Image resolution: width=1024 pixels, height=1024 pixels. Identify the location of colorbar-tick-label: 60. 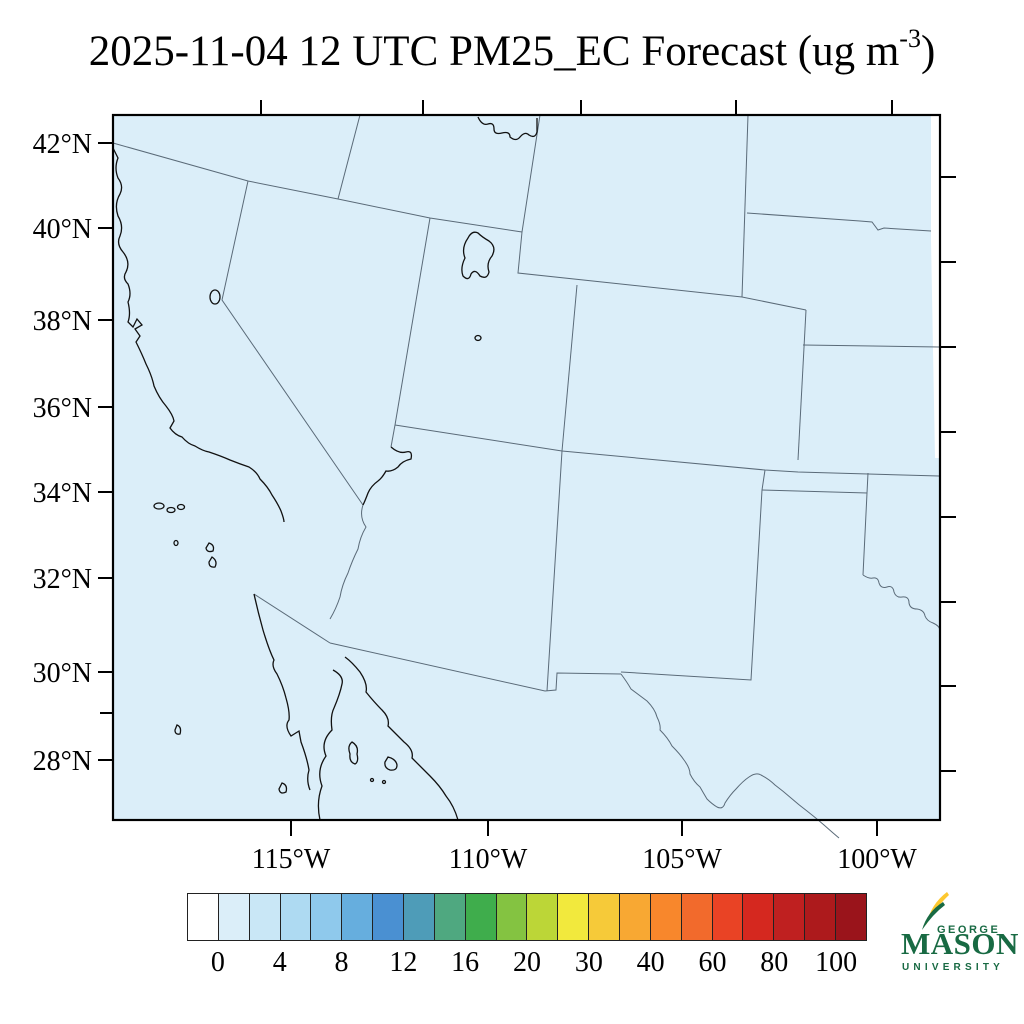
(712, 962).